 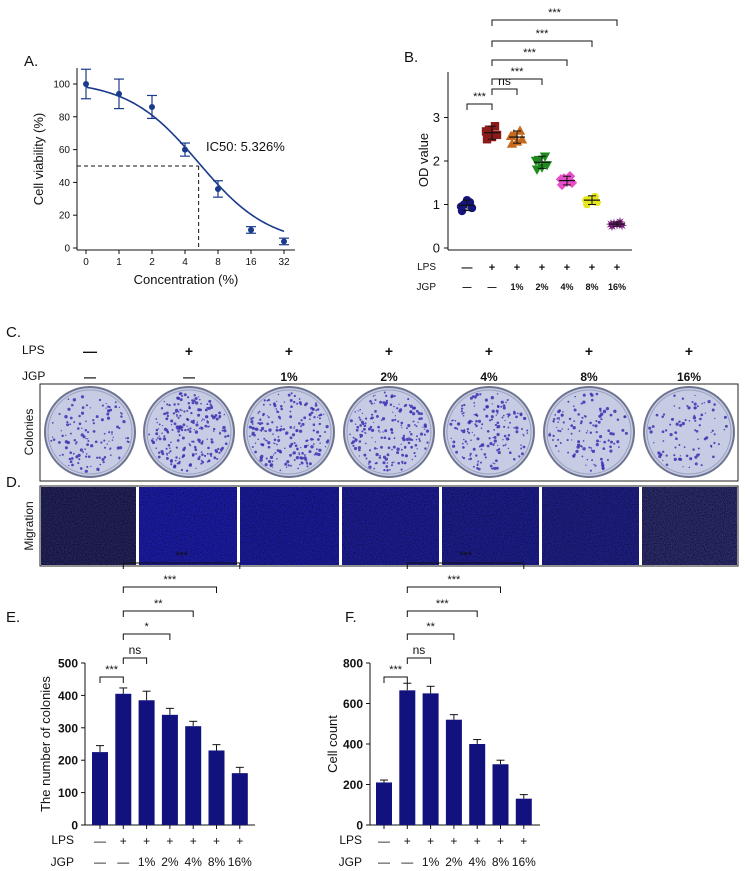 I want to click on chart-b-marker, so click(x=487, y=139).